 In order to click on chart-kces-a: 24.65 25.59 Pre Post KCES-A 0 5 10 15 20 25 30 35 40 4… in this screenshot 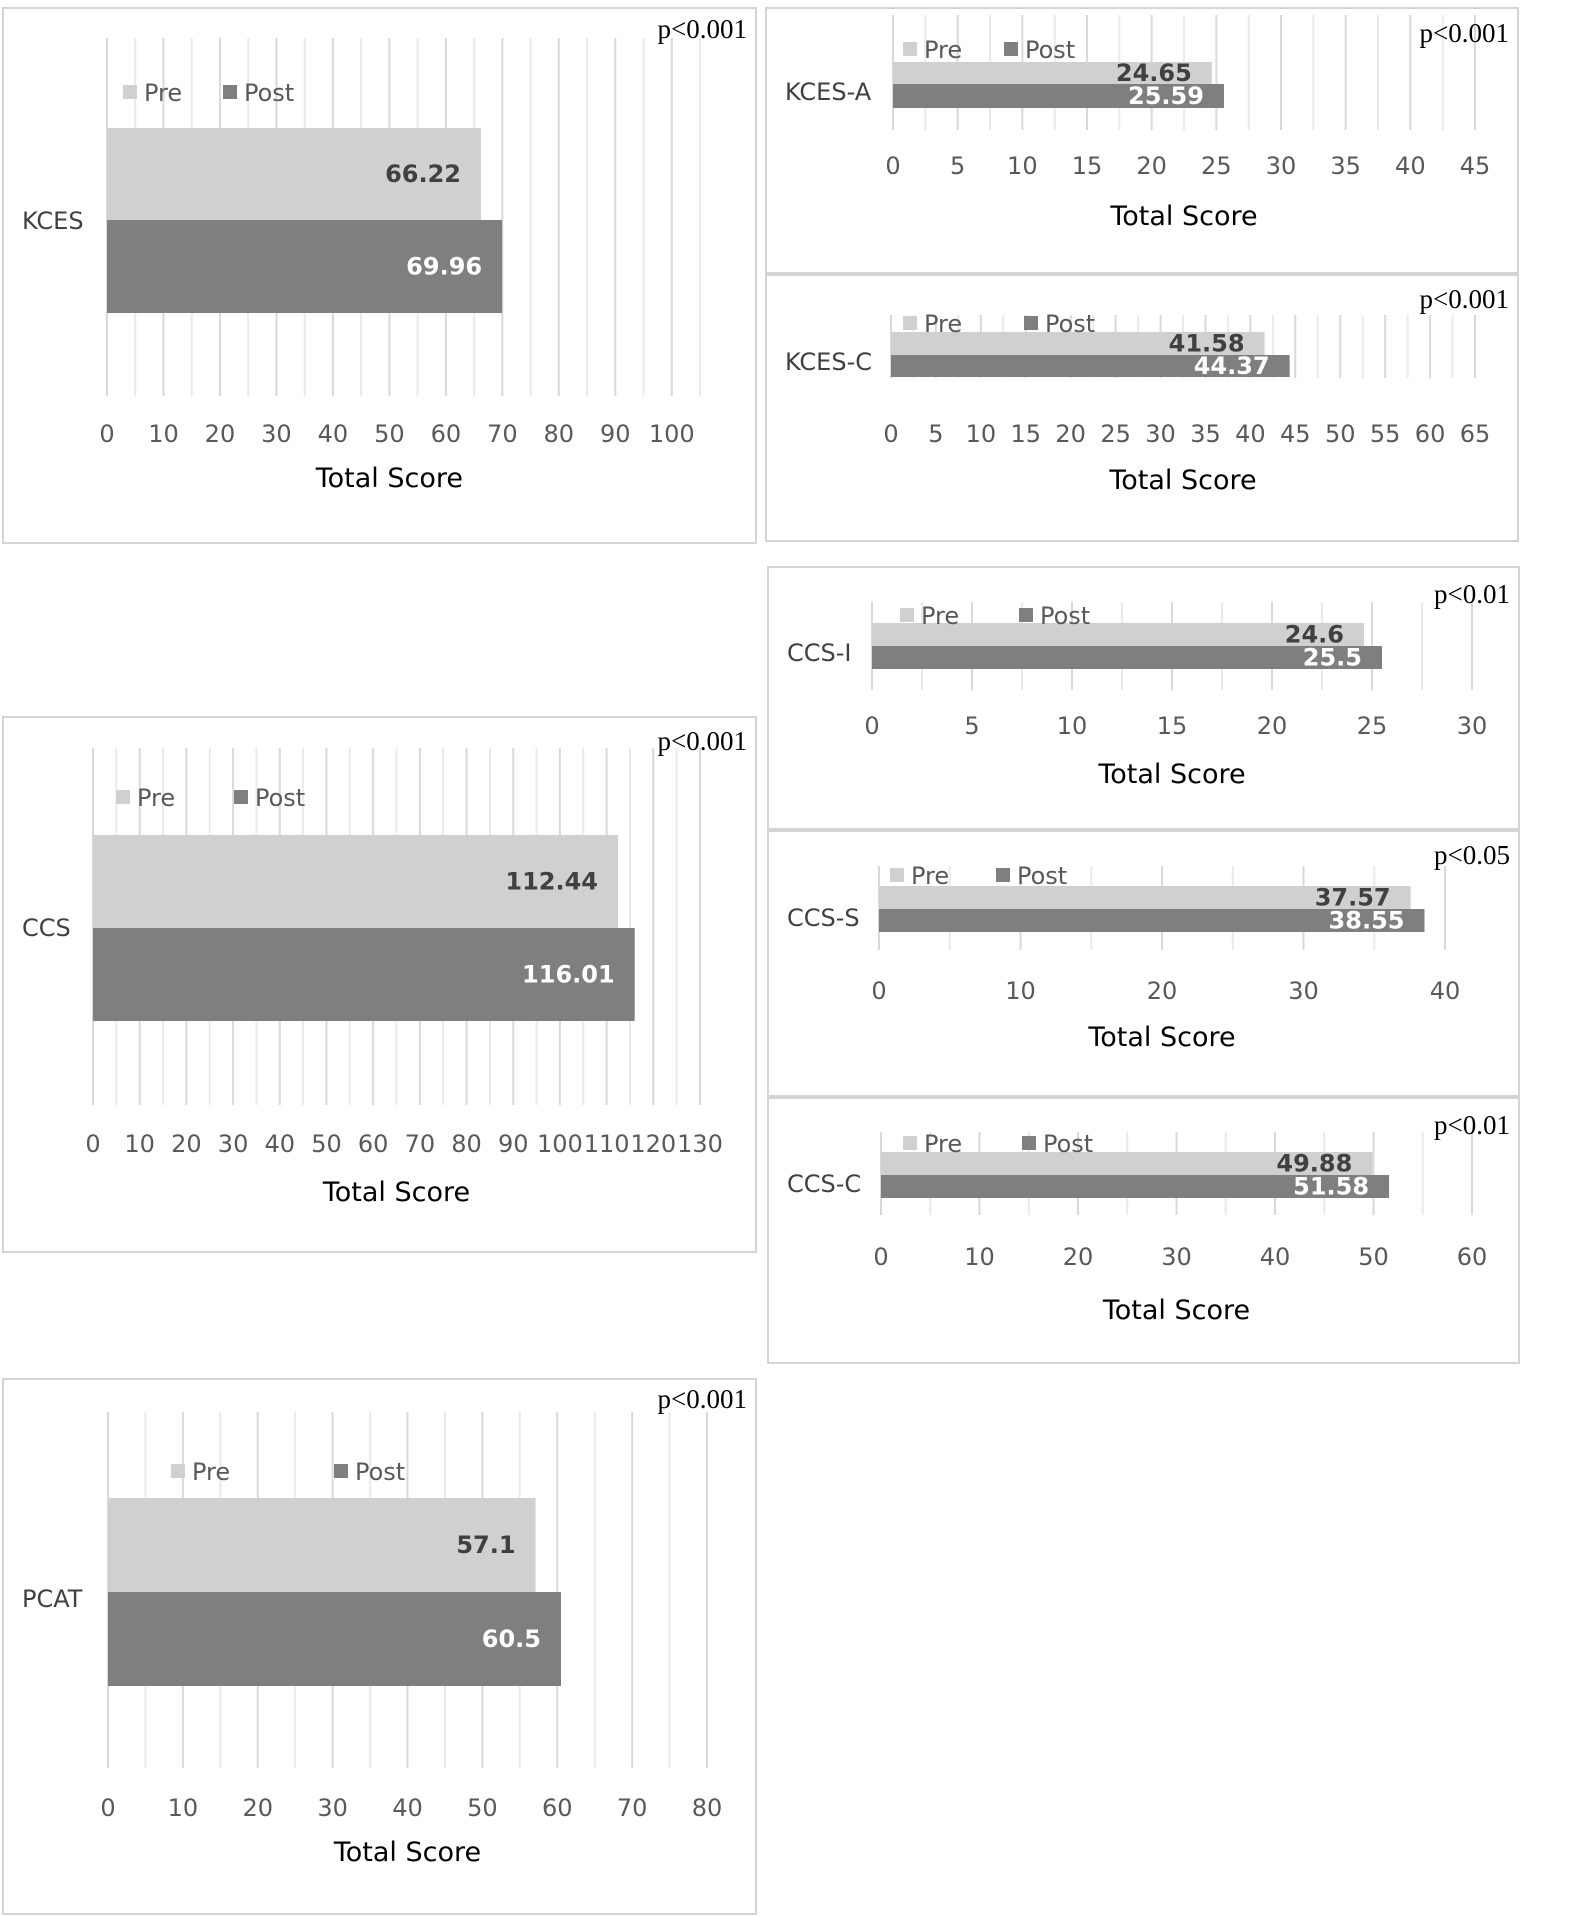, I will do `click(1142, 140)`.